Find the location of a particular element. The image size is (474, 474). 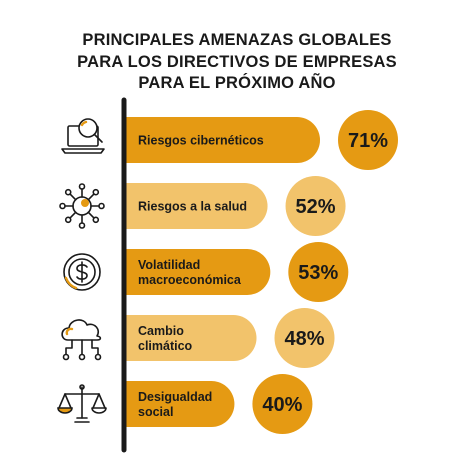

bar-label-4: Cambio climático is located at coordinates (165, 338).